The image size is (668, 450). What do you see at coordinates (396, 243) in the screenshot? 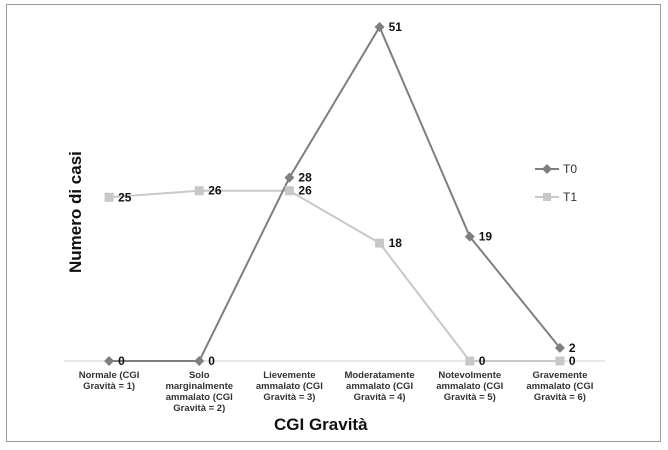
I see `data-label-t1-3: 18` at bounding box center [396, 243].